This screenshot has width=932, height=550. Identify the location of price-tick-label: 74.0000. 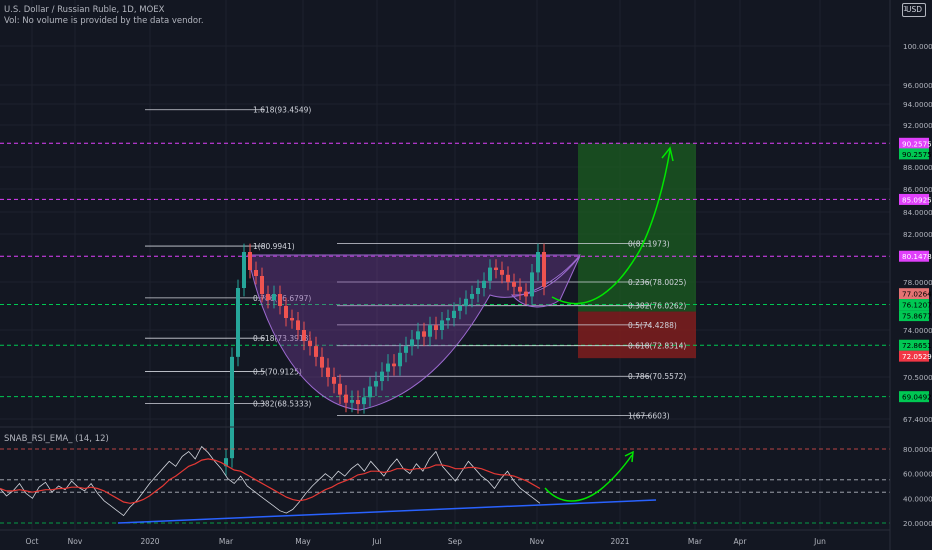
(917, 330).